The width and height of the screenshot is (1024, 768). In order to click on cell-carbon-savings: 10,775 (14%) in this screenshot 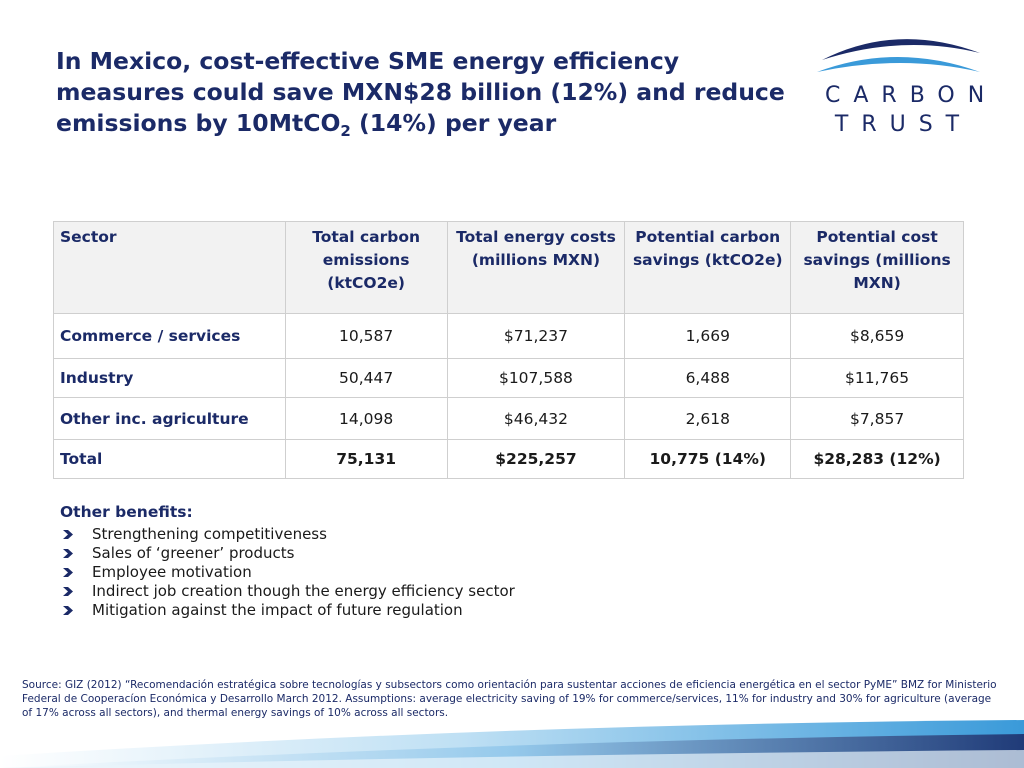, I will do `click(708, 459)`.